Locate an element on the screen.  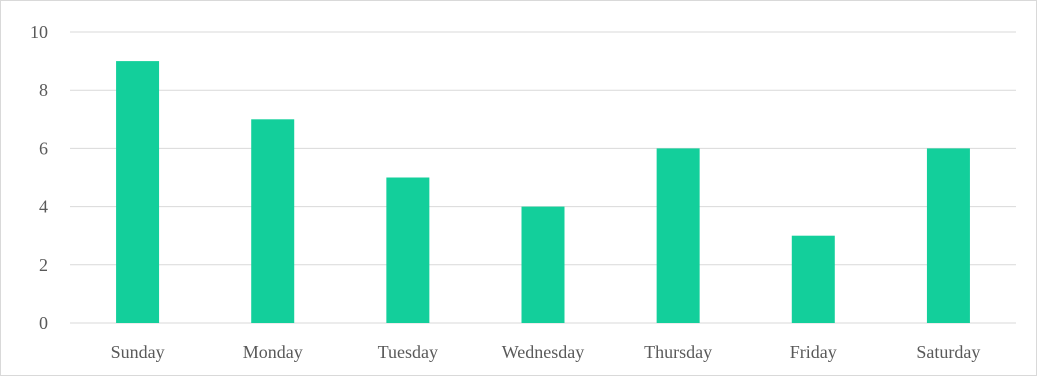
bar-tuesday is located at coordinates (408, 250).